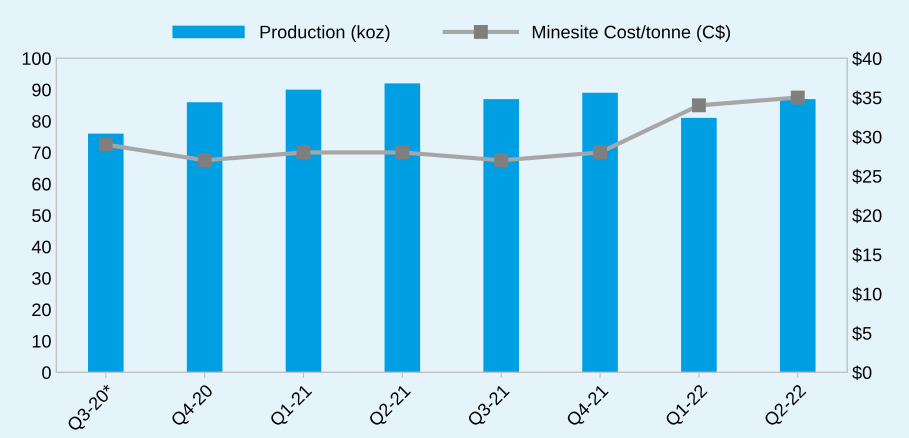 The width and height of the screenshot is (909, 438). What do you see at coordinates (41, 215) in the screenshot?
I see `y-tick-label: 50` at bounding box center [41, 215].